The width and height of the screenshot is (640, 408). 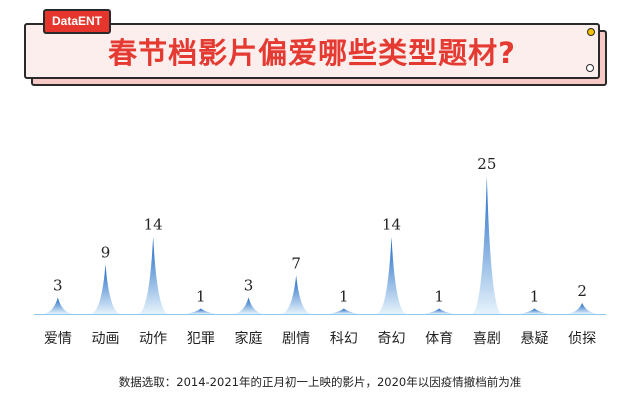 I want to click on data-label: 7, so click(x=296, y=263).